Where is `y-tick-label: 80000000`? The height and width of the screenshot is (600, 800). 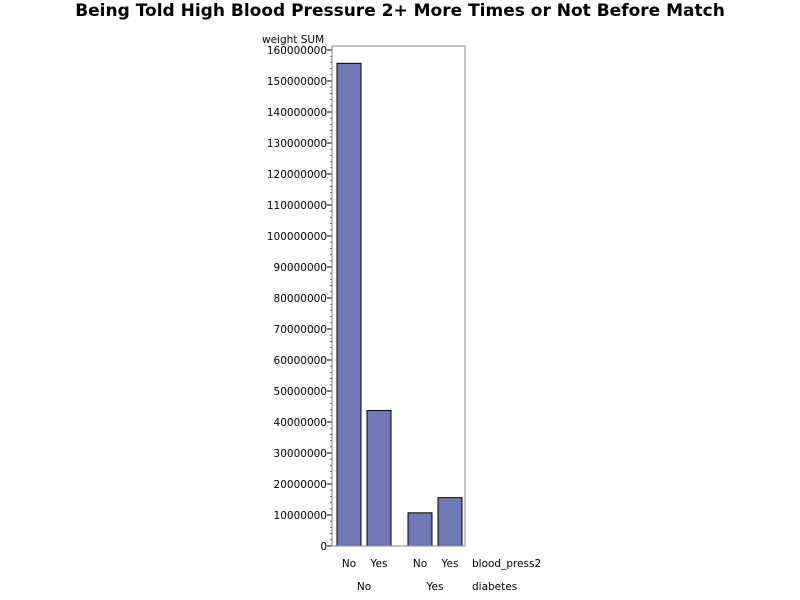
y-tick-label: 80000000 is located at coordinates (300, 299).